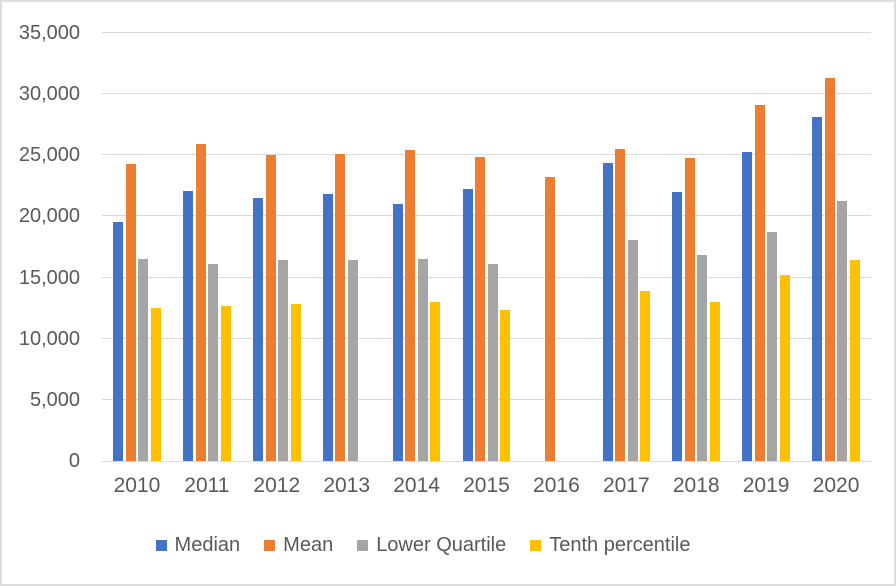  I want to click on y-axis-label-0: 0, so click(74, 461).